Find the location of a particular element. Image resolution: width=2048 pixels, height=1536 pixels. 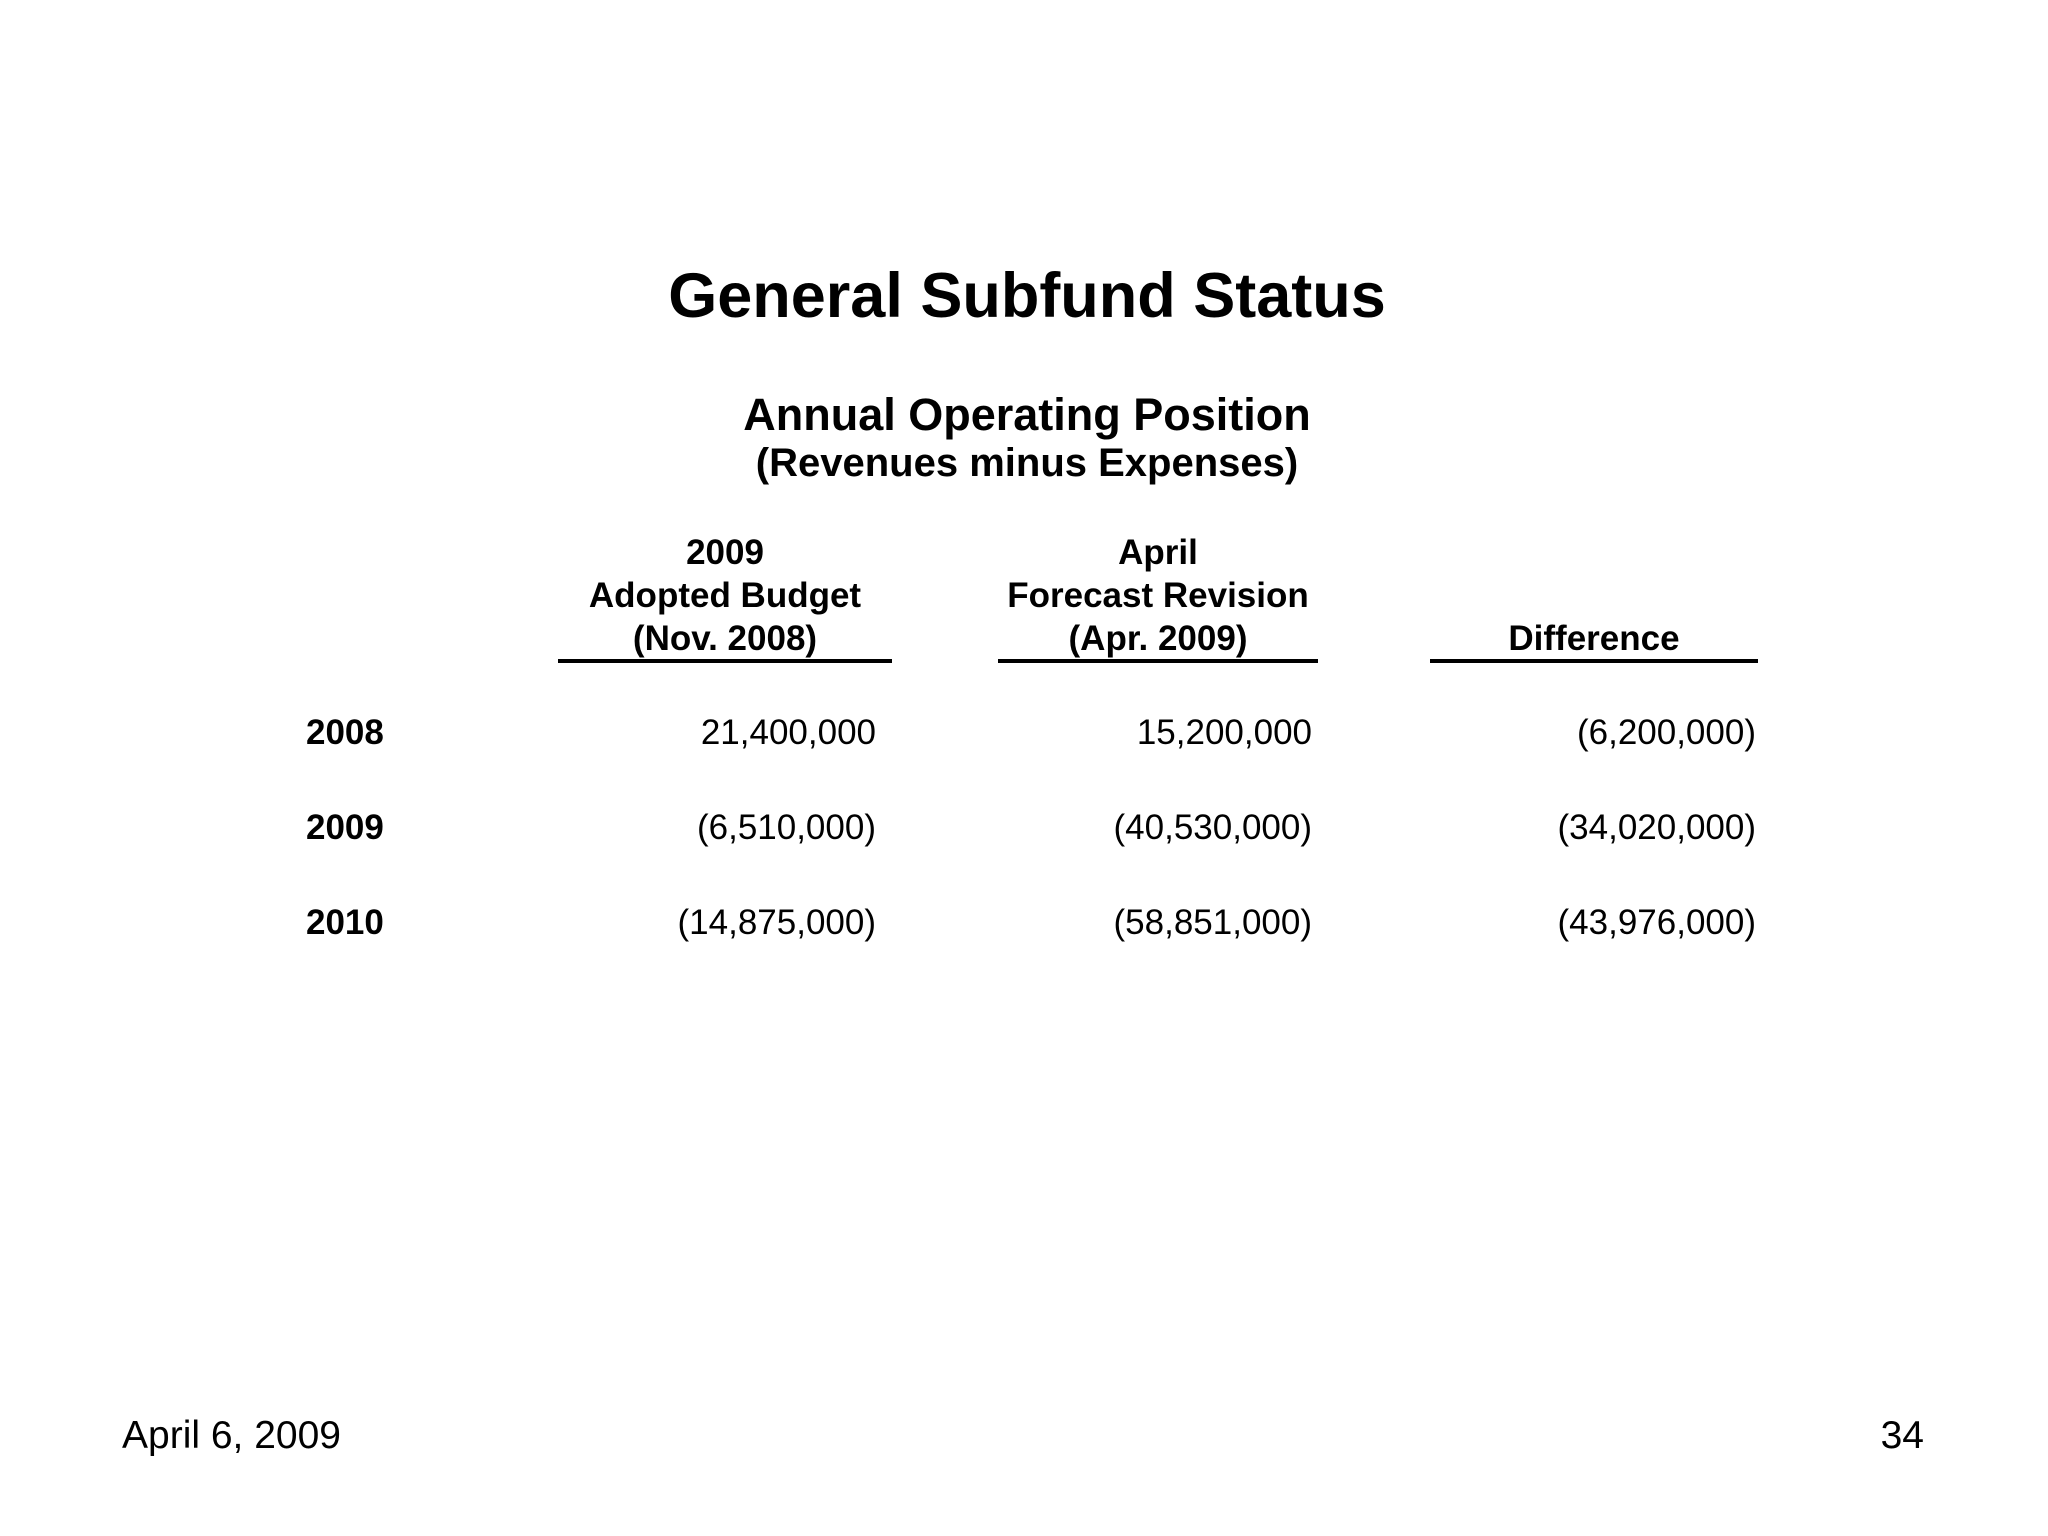

column-header-forecast-revision: April Forecast Revision (Apr. 2009) is located at coordinates (1158, 595).